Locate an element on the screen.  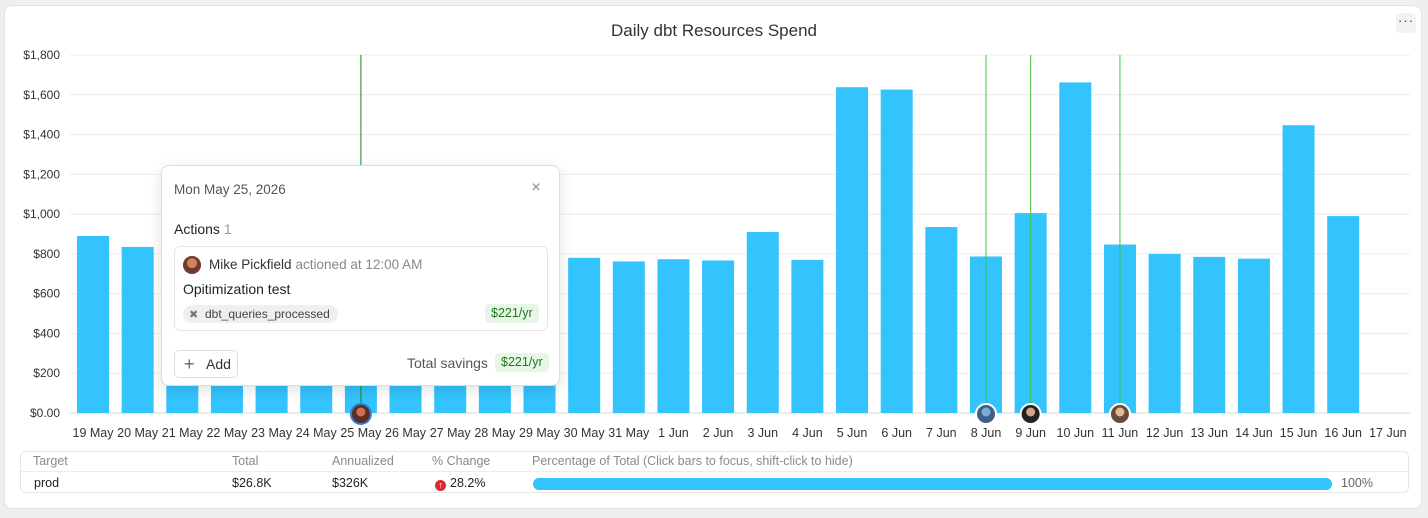
y-tick-label: $0.00 is located at coordinates (45, 413).